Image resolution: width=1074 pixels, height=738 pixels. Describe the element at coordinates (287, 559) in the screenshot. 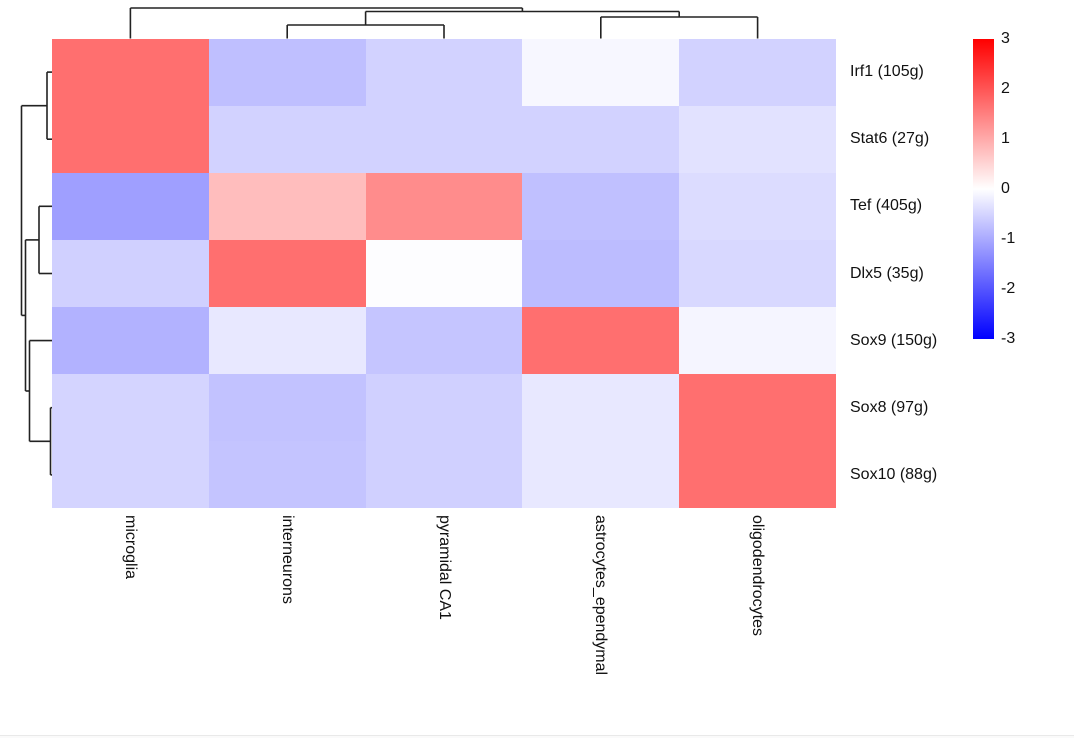

I see `column-label: interneurons` at that location.